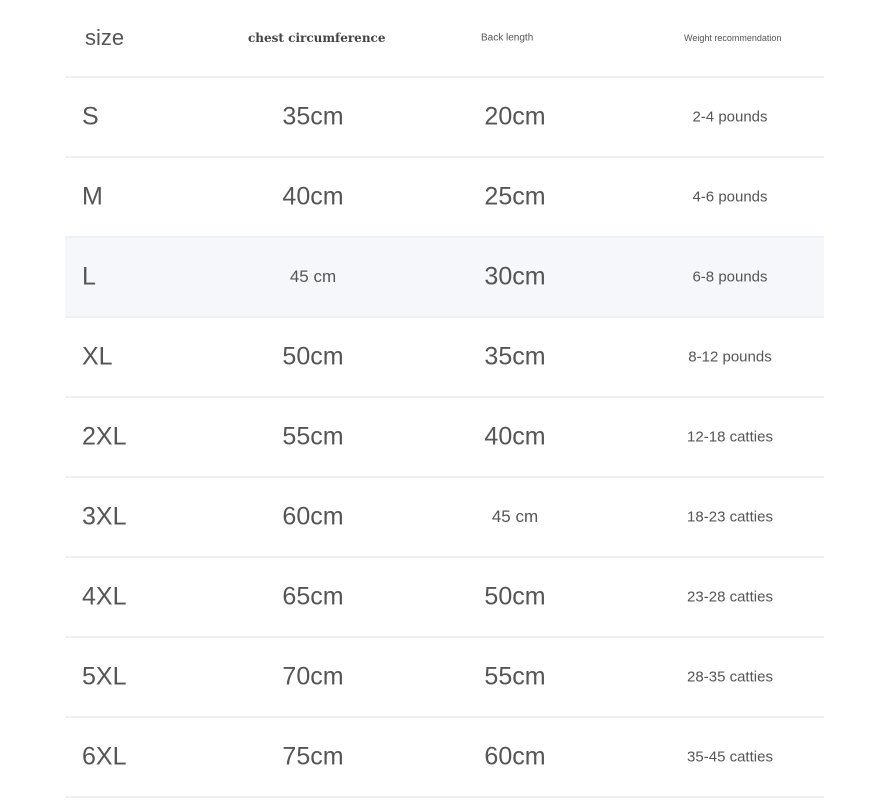 This screenshot has height=800, width=886. What do you see at coordinates (515, 596) in the screenshot?
I see `cell-back-length: 50cm` at bounding box center [515, 596].